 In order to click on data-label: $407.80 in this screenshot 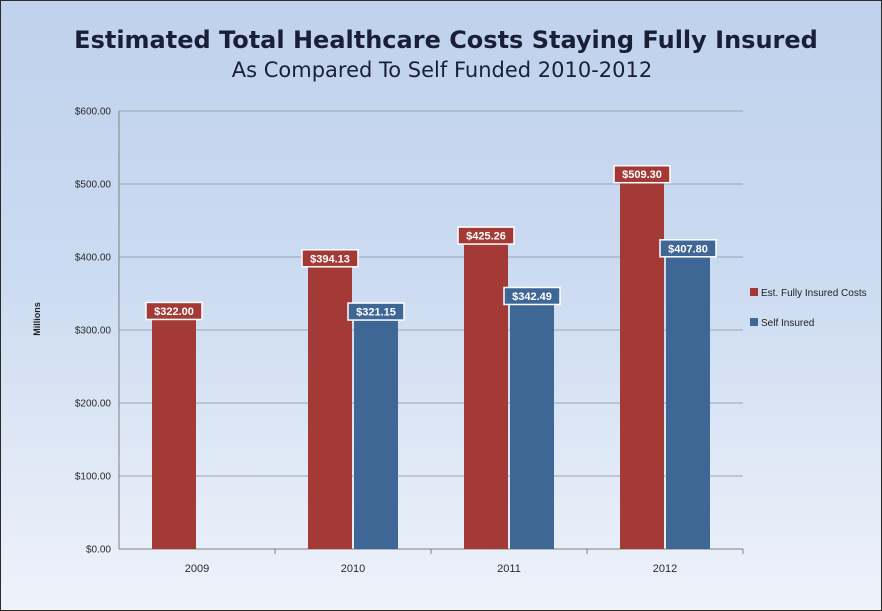, I will do `click(688, 249)`.